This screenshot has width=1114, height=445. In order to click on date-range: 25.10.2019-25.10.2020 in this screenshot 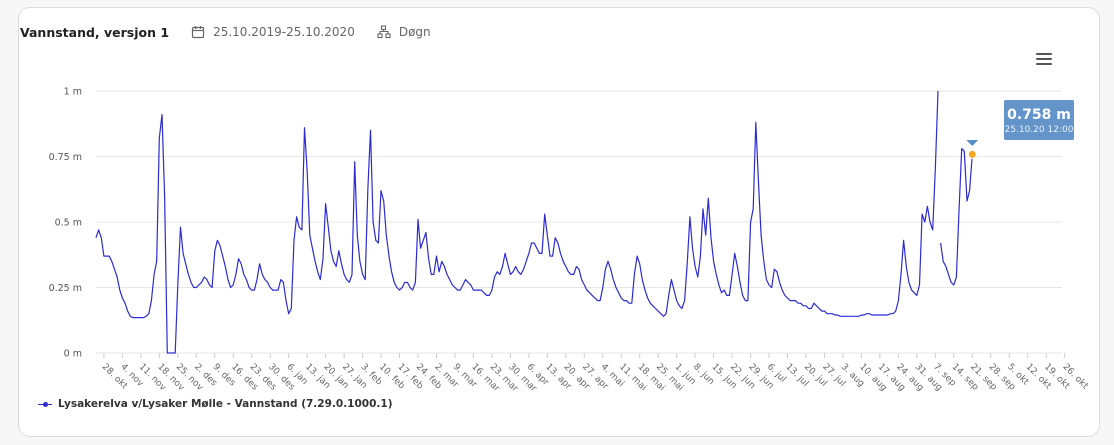, I will do `click(273, 32)`.